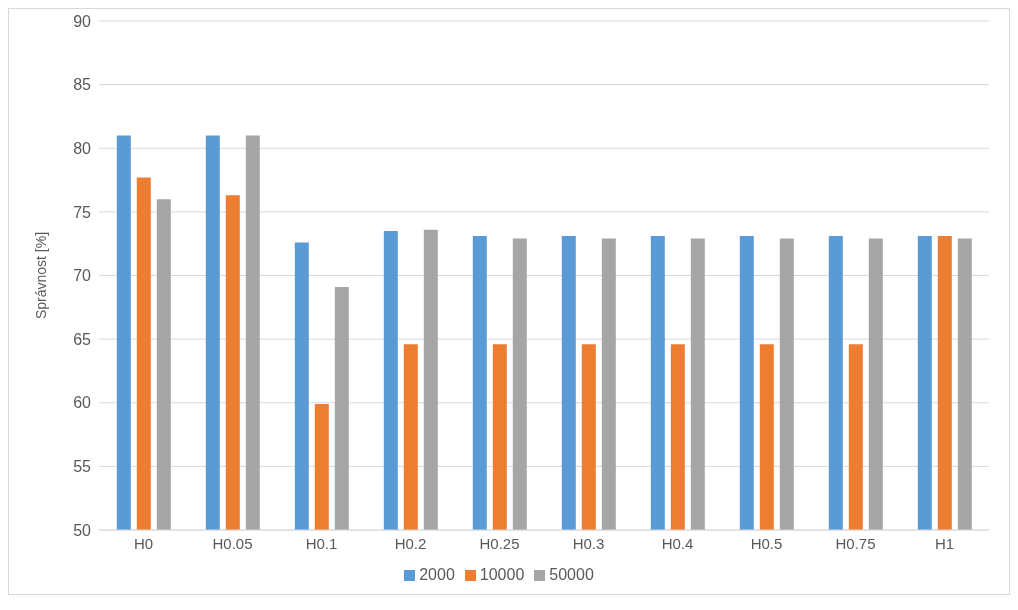 The image size is (1018, 610). I want to click on x-tick-label: H0.4, so click(677, 543).